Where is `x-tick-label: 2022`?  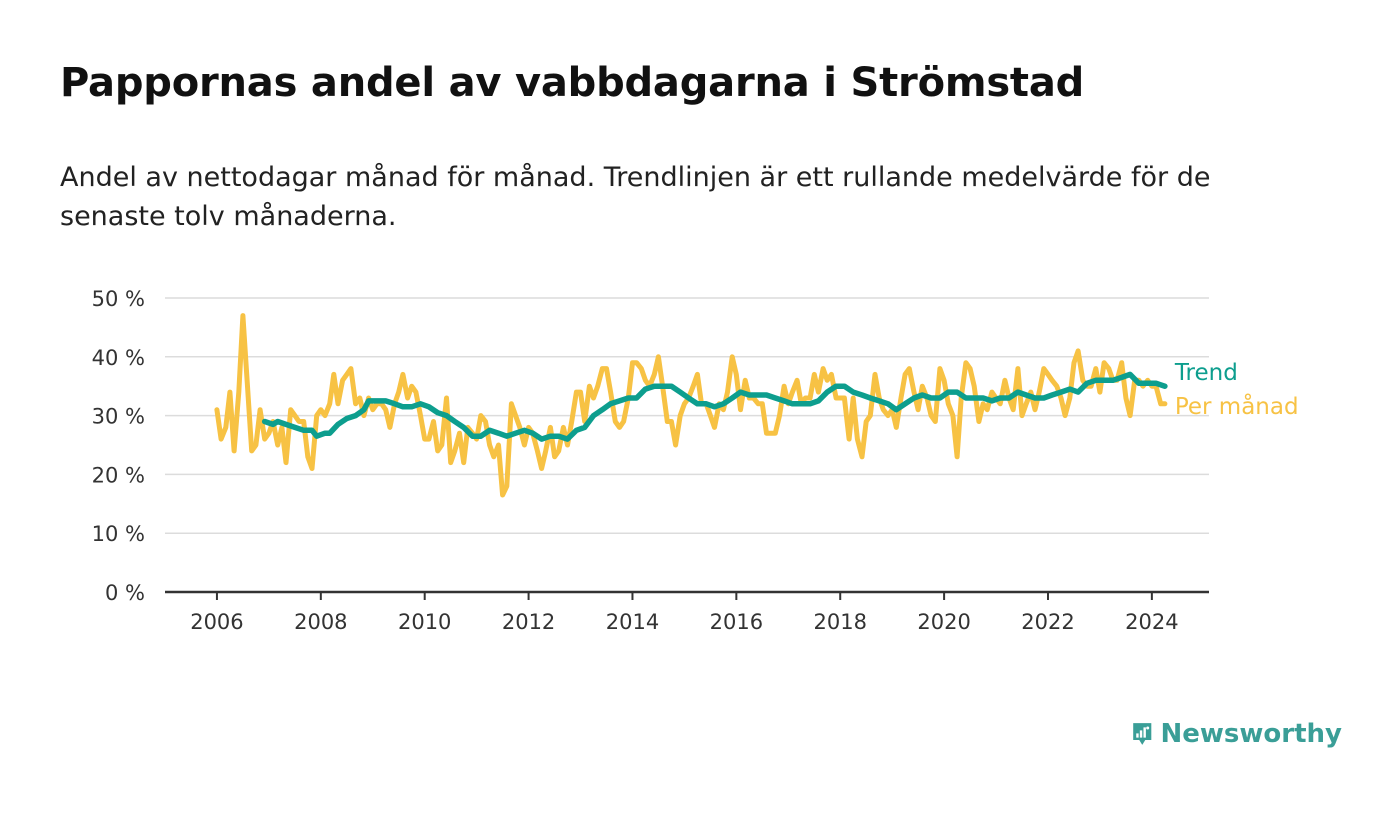
x-tick-label: 2022 is located at coordinates (1047, 622).